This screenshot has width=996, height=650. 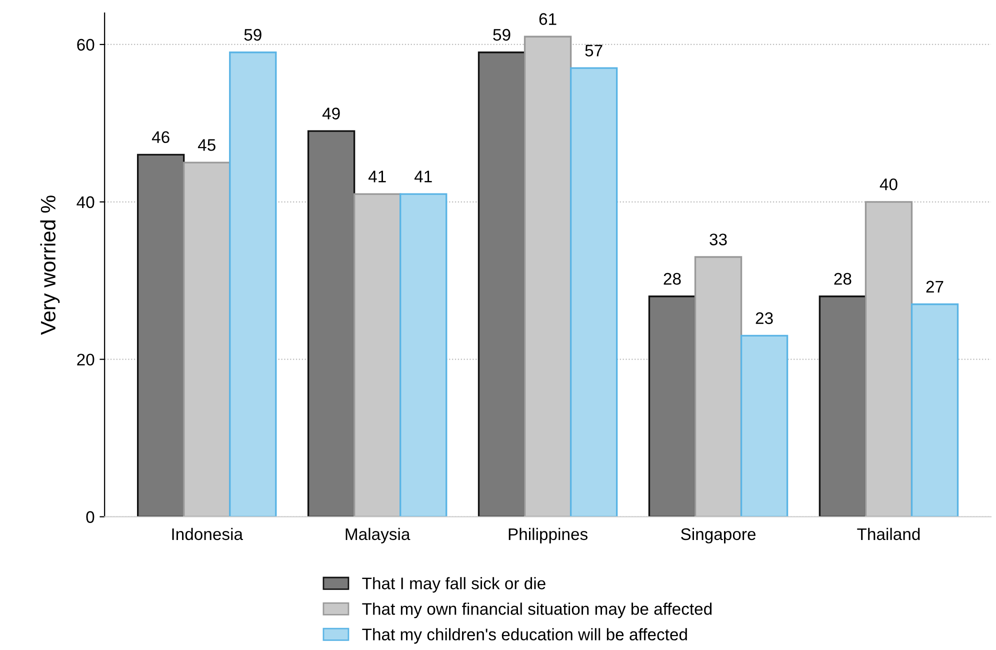 I want to click on data-label: 23, so click(x=764, y=318).